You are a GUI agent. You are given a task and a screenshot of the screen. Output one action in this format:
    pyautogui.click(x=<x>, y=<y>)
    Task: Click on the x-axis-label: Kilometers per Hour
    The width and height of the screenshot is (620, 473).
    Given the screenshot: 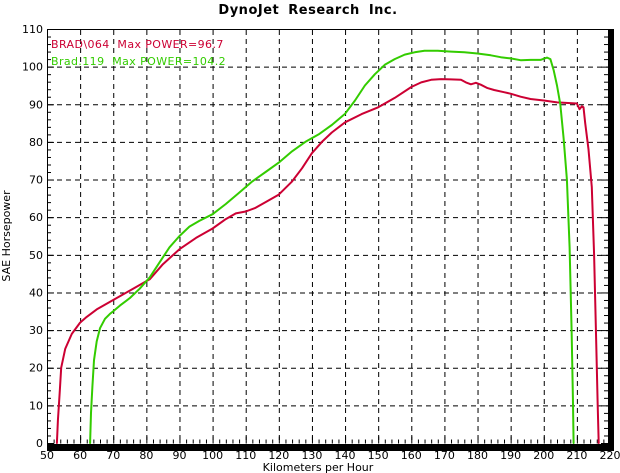 What is the action you would take?
    pyautogui.click(x=318, y=467)
    